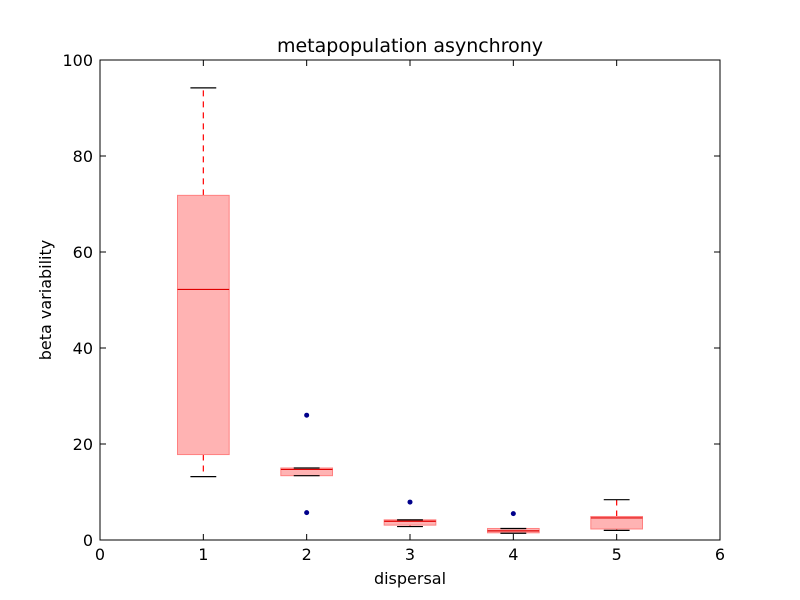 This screenshot has height=600, width=800. I want to click on y-tick-label: 100, so click(77, 60).